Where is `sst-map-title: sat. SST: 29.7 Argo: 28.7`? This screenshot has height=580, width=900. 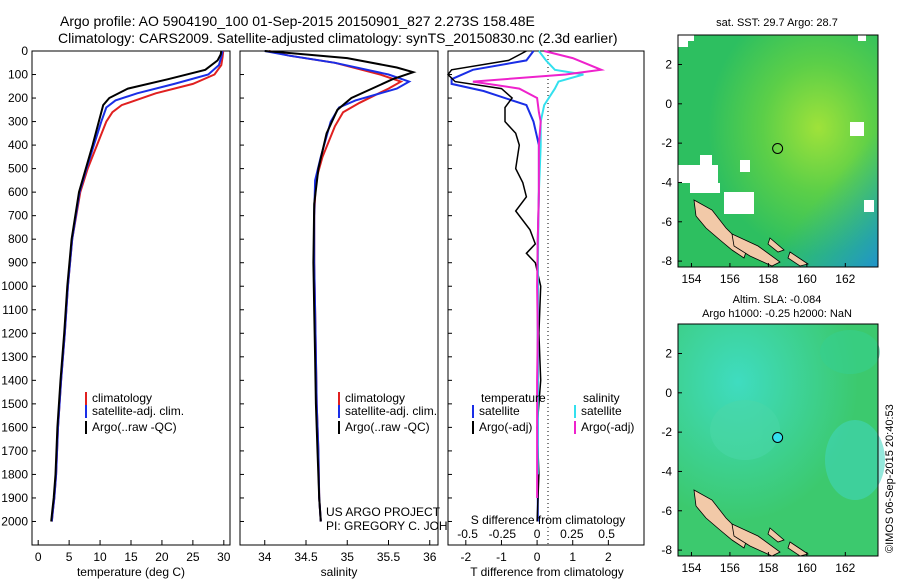 sst-map-title: sat. SST: 29.7 Argo: 28.7 is located at coordinates (777, 23).